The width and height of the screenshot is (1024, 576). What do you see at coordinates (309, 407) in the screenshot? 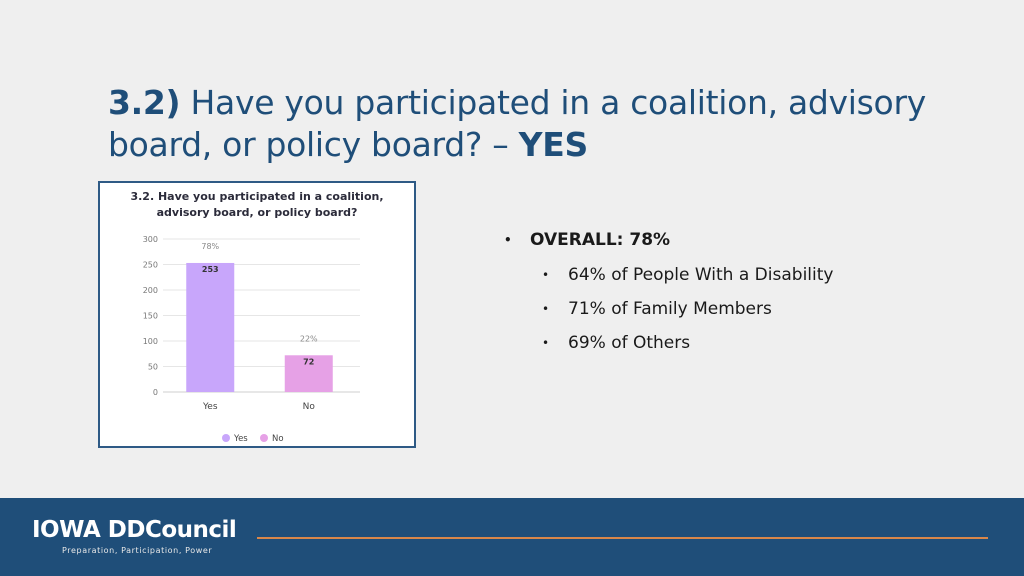
I see `x-tick-label: No` at bounding box center [309, 407].